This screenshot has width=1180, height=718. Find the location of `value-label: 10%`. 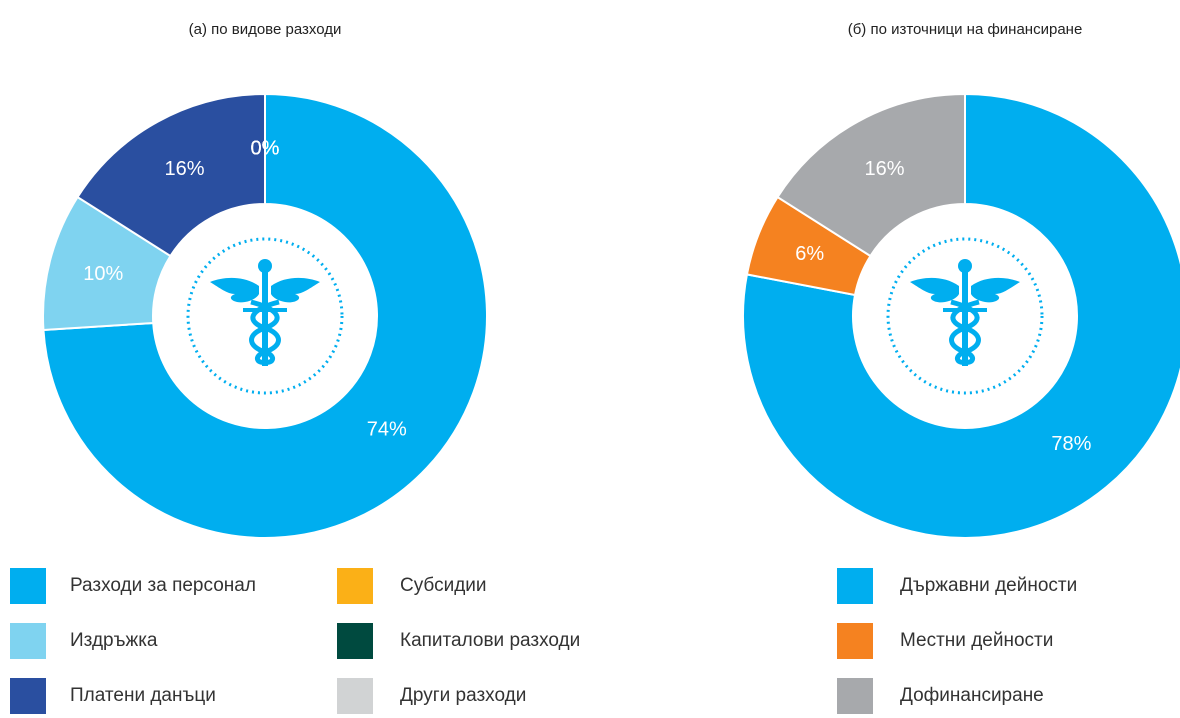

value-label: 10% is located at coordinates (103, 274).